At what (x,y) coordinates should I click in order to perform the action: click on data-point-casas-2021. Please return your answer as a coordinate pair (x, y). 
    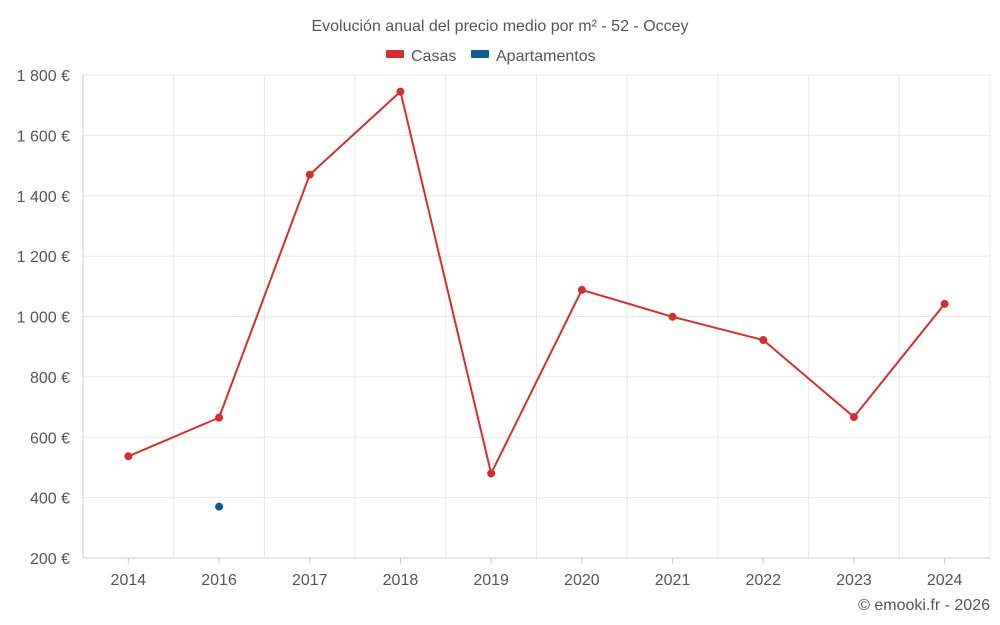
    Looking at the image, I should click on (672, 316).